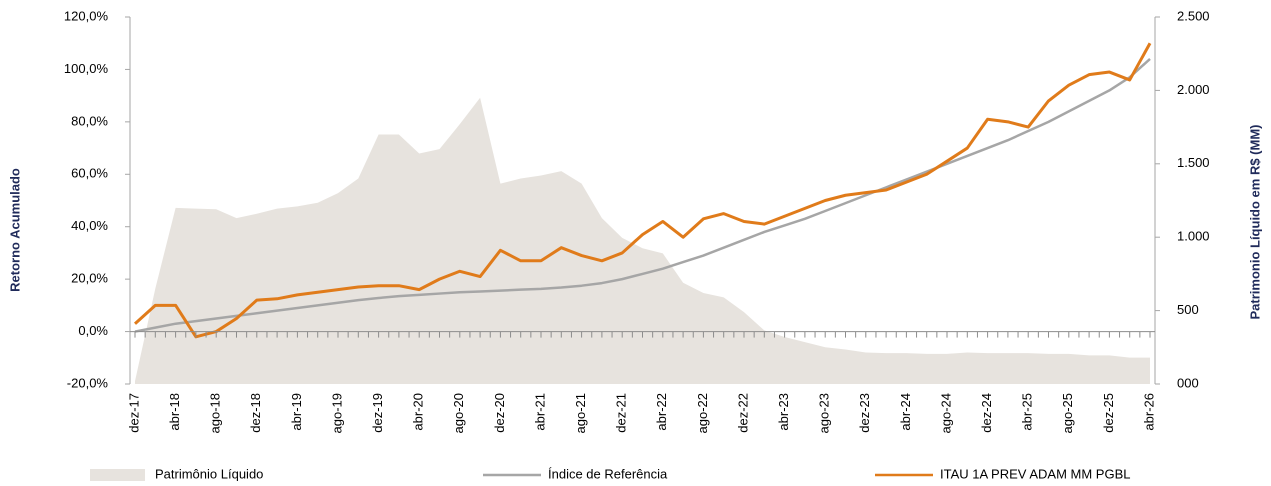  What do you see at coordinates (580, 413) in the screenshot?
I see `x-tick-label: ago-21` at bounding box center [580, 413].